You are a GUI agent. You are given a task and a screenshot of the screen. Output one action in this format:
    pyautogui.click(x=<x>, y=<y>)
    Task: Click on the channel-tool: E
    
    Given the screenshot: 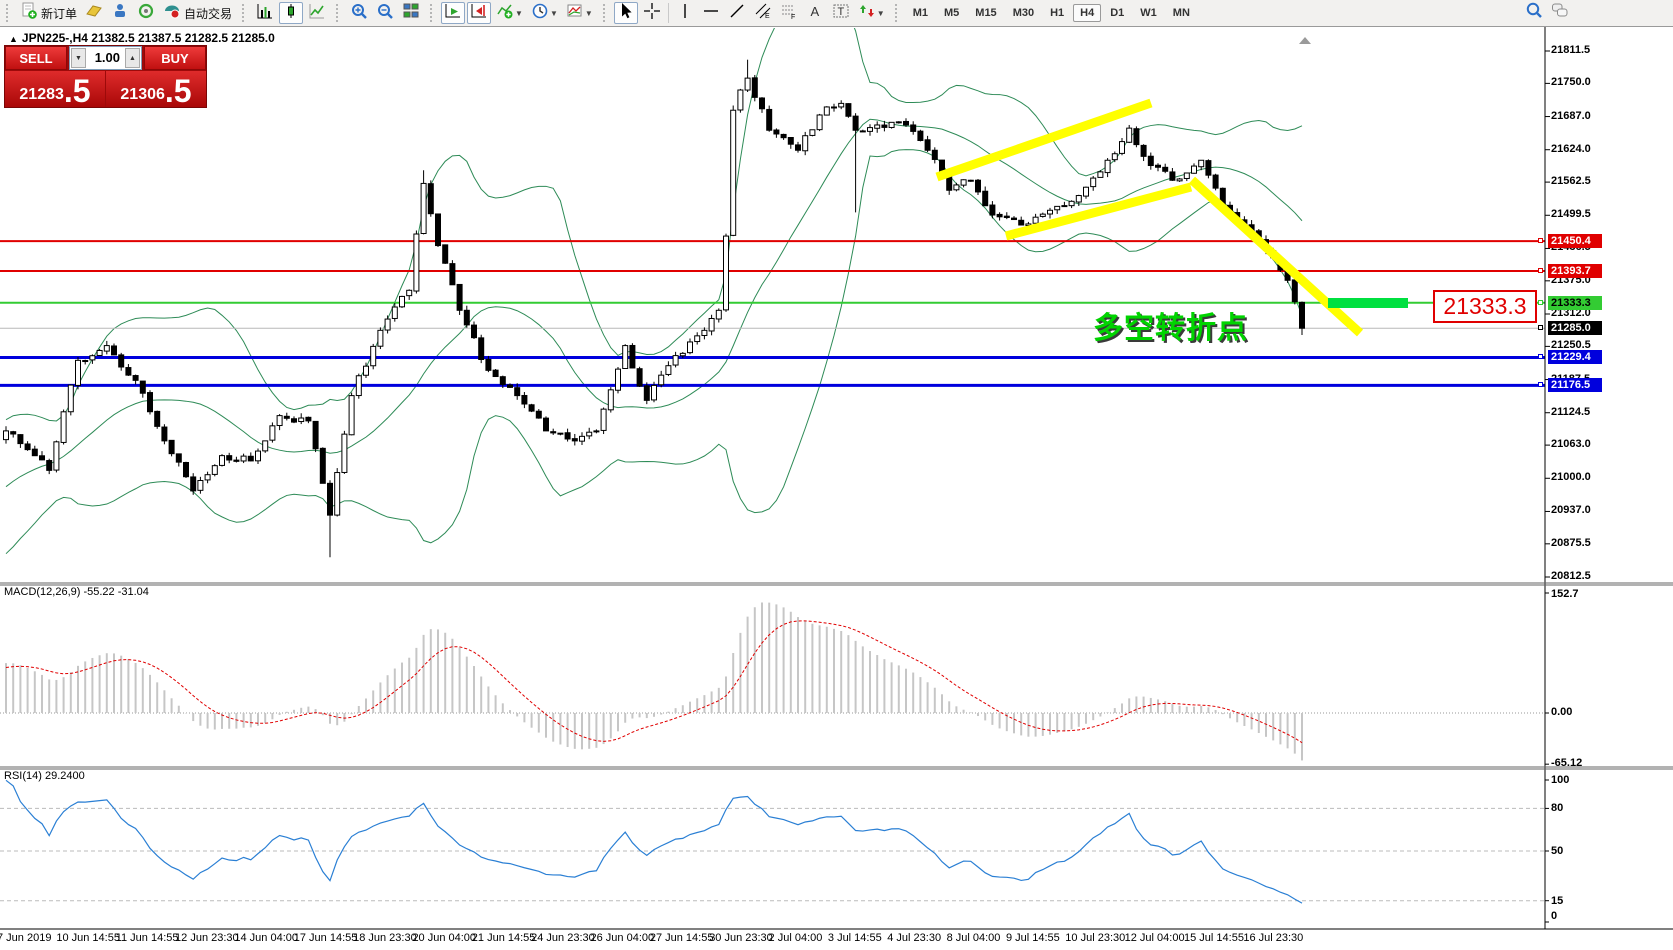 What is the action you would take?
    pyautogui.click(x=763, y=13)
    